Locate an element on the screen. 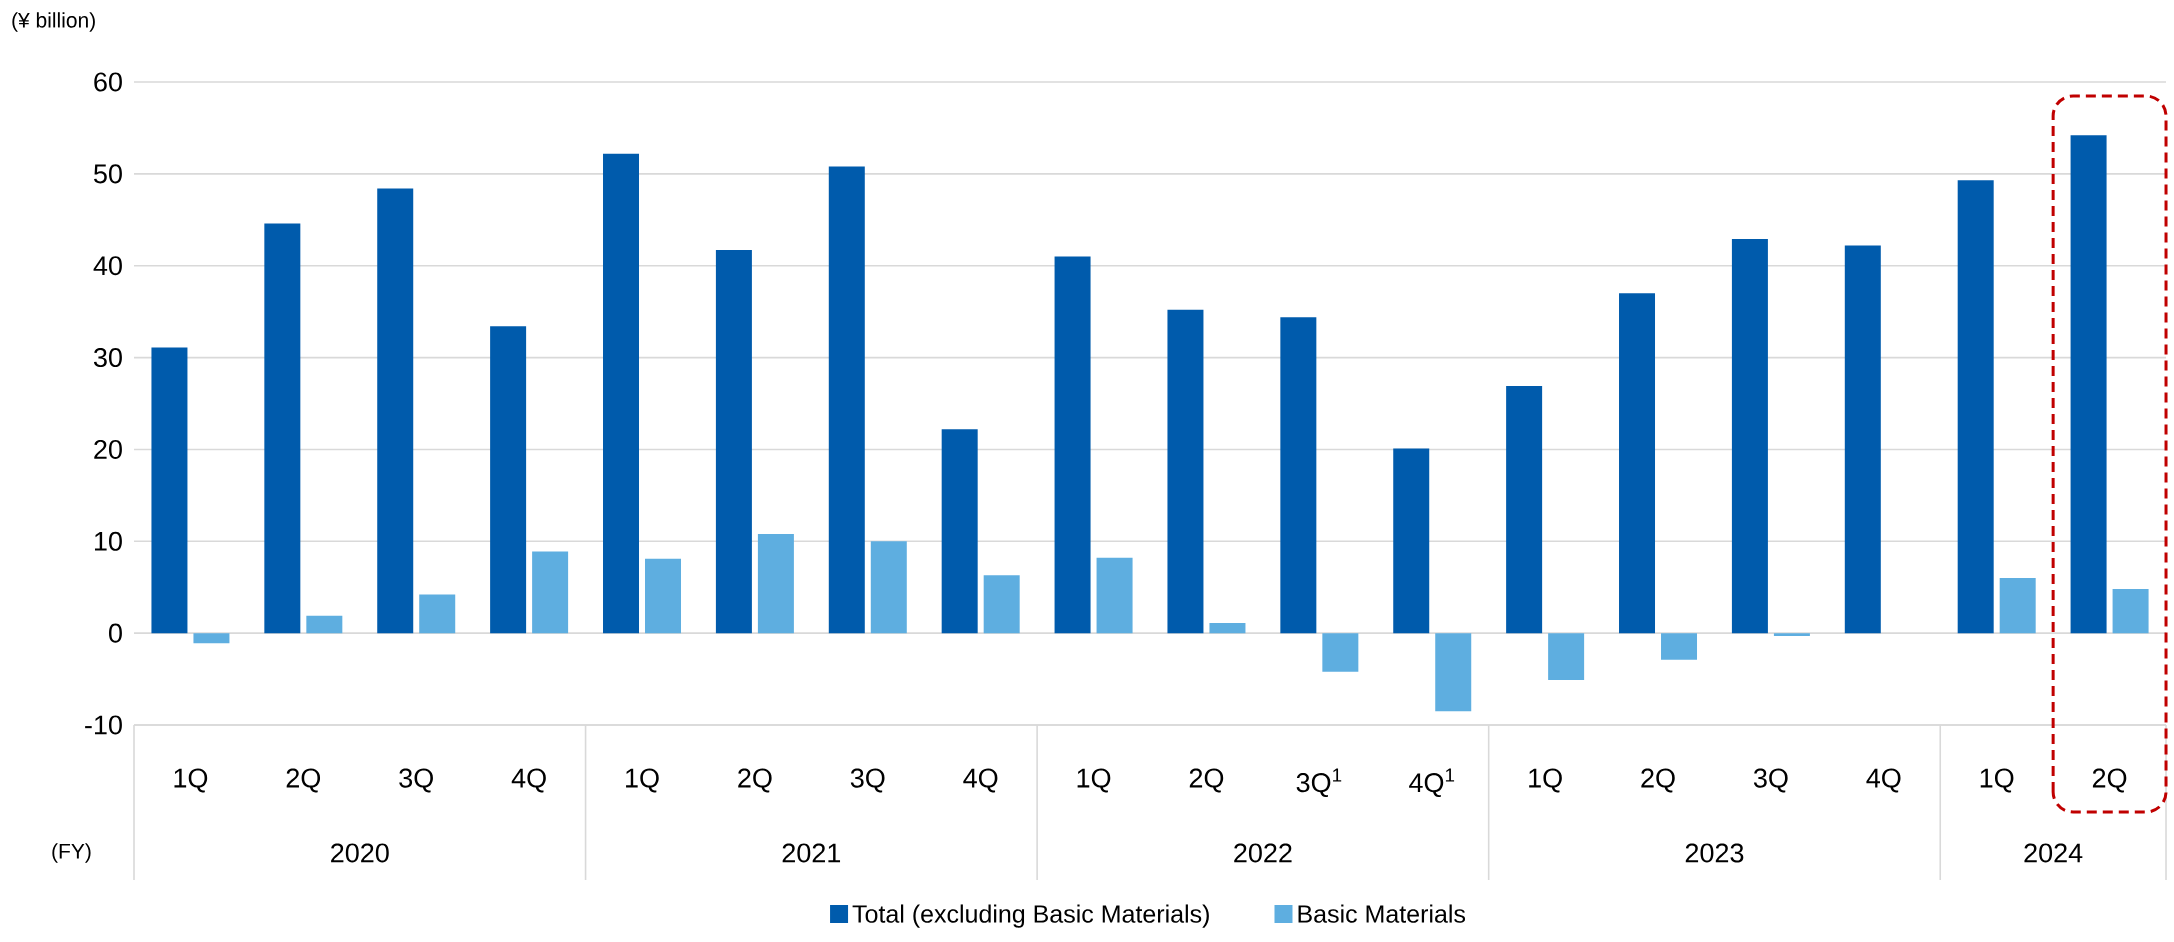 This screenshot has height=942, width=2174. legend-label: Basic Materials is located at coordinates (1382, 913).